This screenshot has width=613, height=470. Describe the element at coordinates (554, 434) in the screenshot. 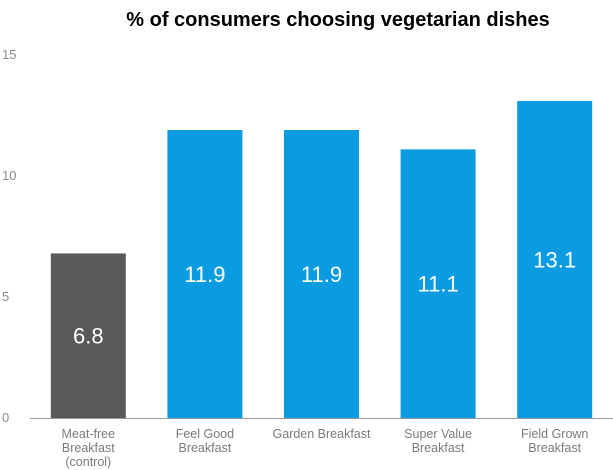

I see `x-tick-label-line: Field Grown` at that location.